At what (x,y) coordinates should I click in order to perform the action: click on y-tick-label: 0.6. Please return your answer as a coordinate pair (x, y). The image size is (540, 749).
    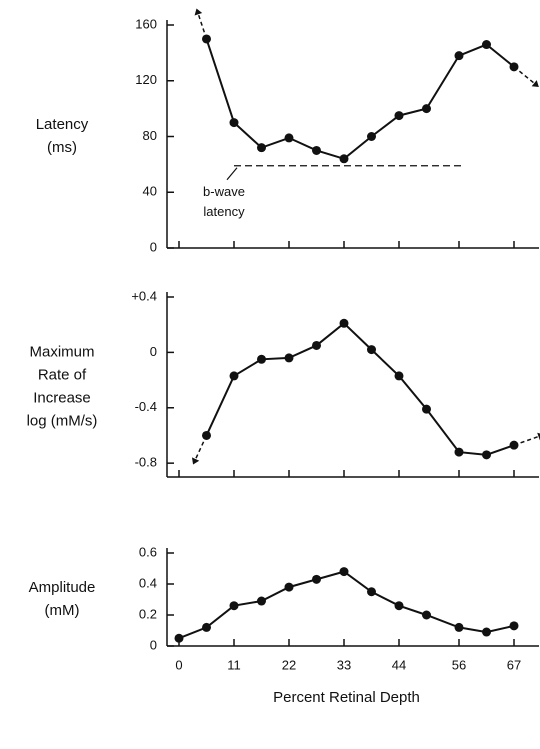
    Looking at the image, I should click on (148, 551).